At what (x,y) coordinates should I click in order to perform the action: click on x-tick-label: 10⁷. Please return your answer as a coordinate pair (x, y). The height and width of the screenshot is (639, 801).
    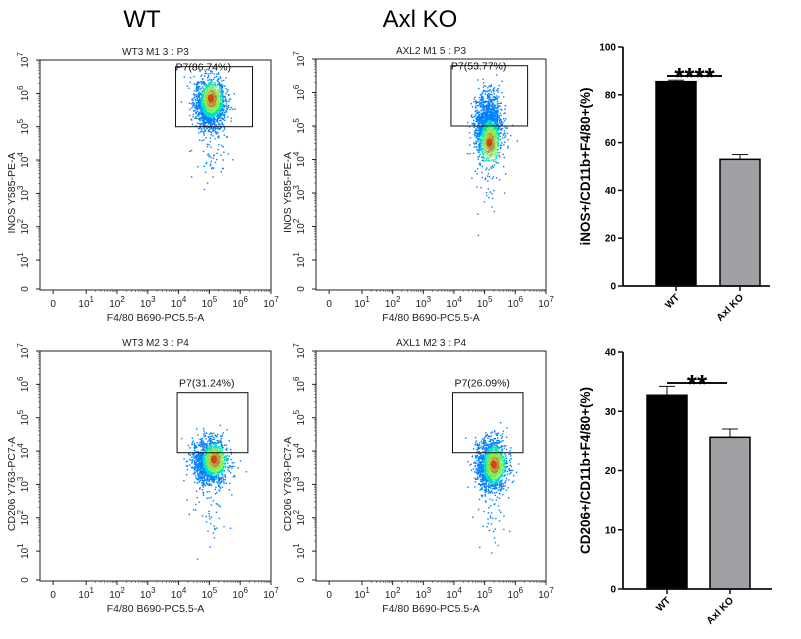
    Looking at the image, I should click on (271, 302).